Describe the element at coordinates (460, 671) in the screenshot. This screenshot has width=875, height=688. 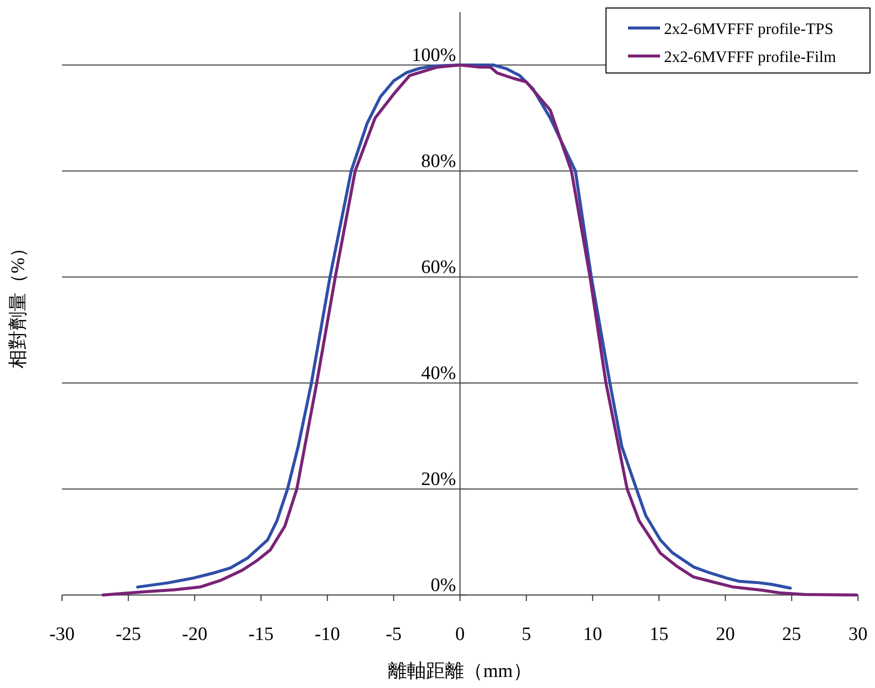
I see `x-axis-title: 離軸距離（mm）` at that location.